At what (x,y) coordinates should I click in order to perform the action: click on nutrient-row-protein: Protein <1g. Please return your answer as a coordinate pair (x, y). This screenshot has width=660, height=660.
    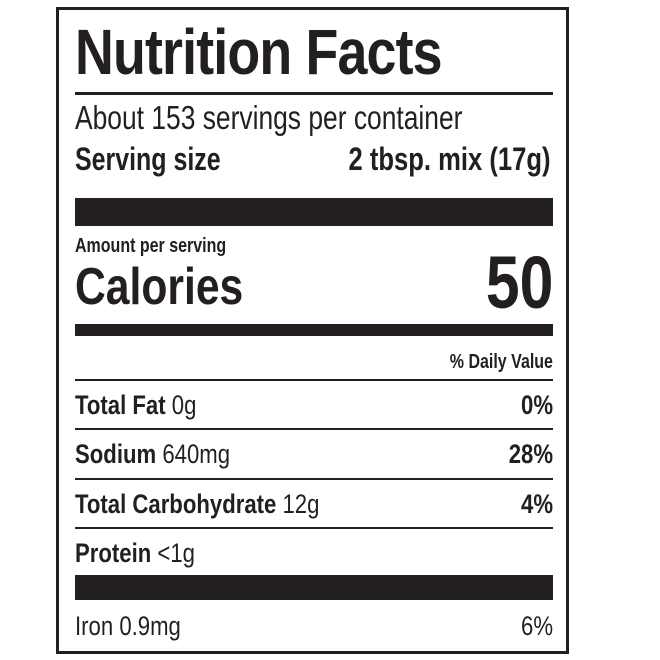
    Looking at the image, I should click on (314, 552).